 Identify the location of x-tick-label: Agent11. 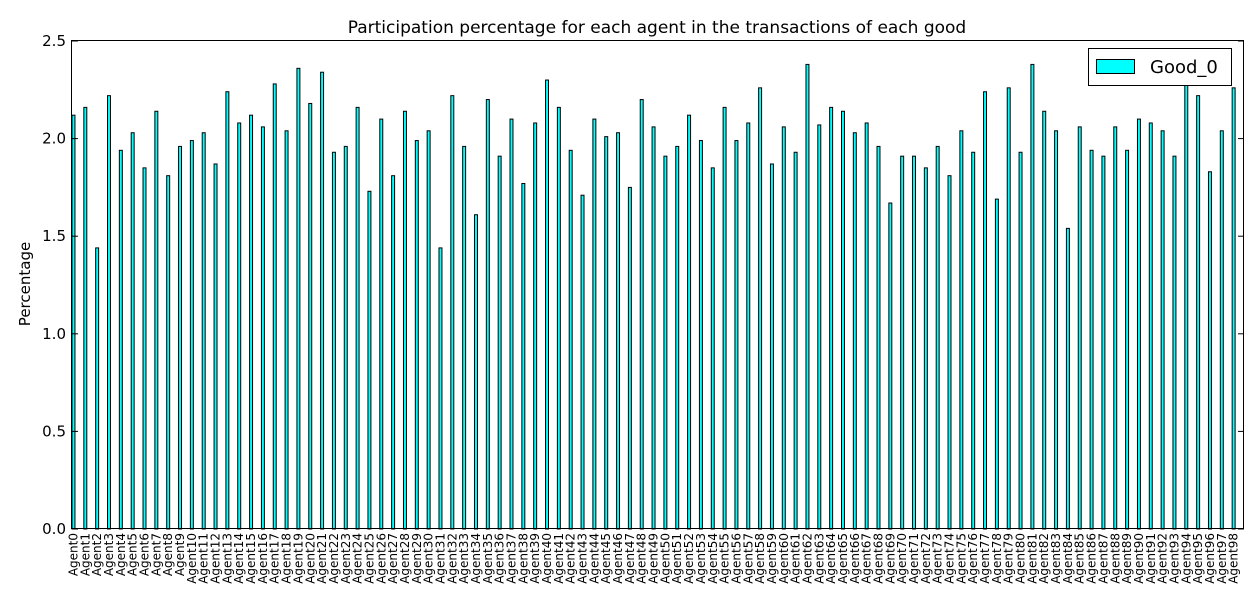
(204, 558).